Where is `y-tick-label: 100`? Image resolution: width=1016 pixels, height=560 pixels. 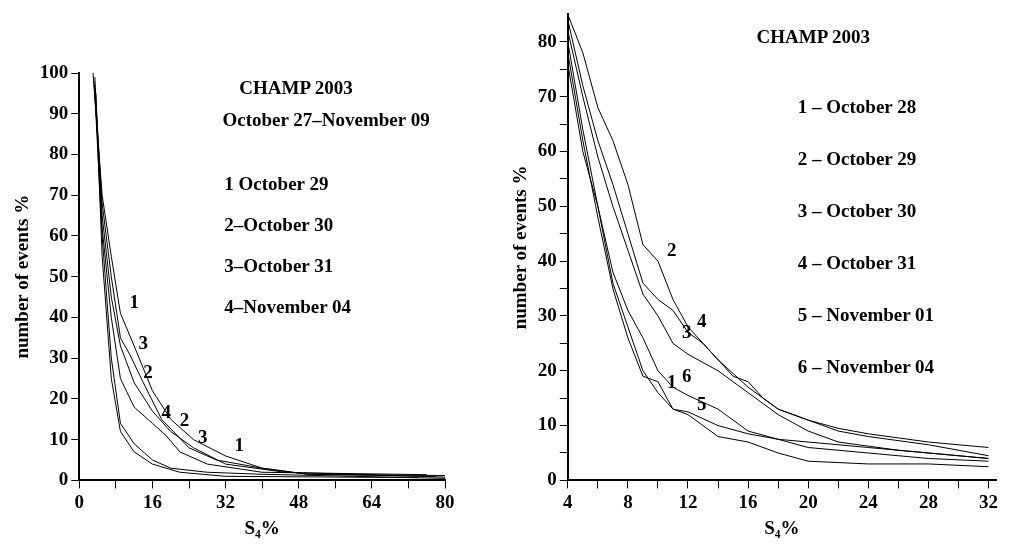 y-tick-label: 100 is located at coordinates (54, 71).